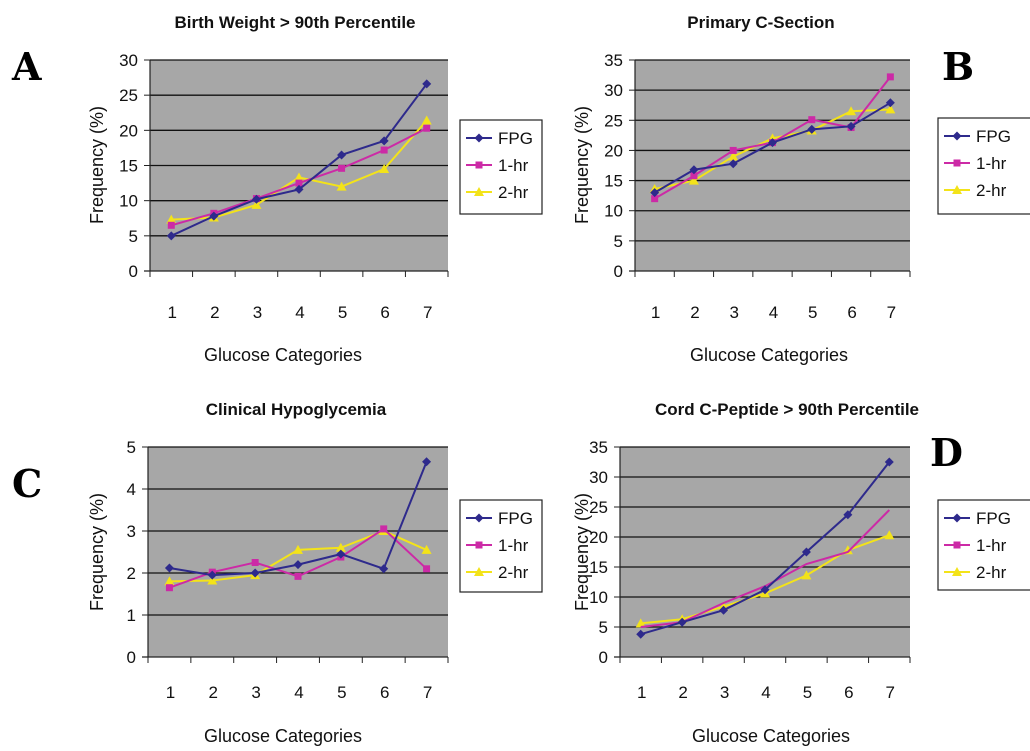 The height and width of the screenshot is (751, 1030). I want to click on panel-letter: A, so click(26, 66).